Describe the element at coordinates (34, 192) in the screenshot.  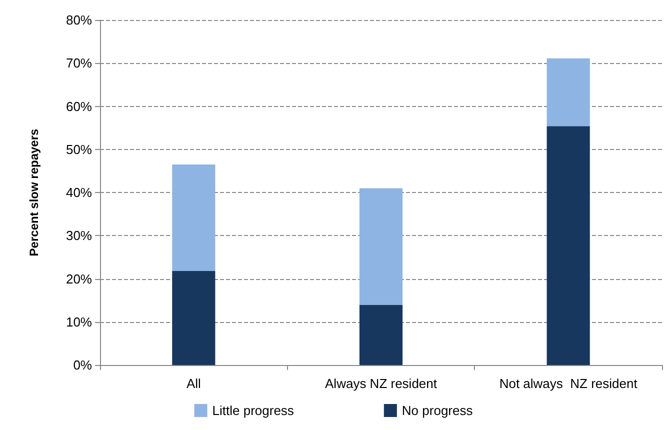
I see `y-axis-title: Percent slow repayers` at that location.